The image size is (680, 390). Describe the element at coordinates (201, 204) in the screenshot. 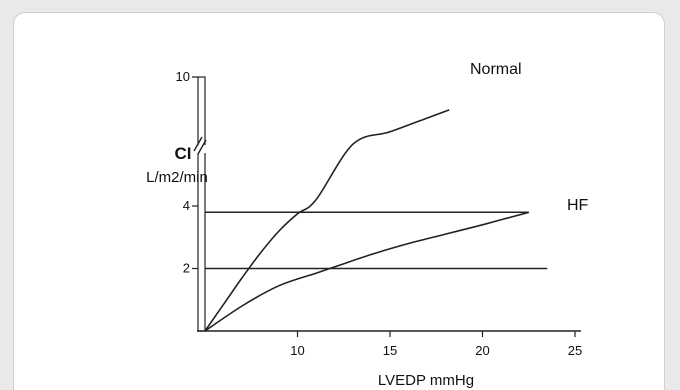

I see `y-axis-bar` at that location.